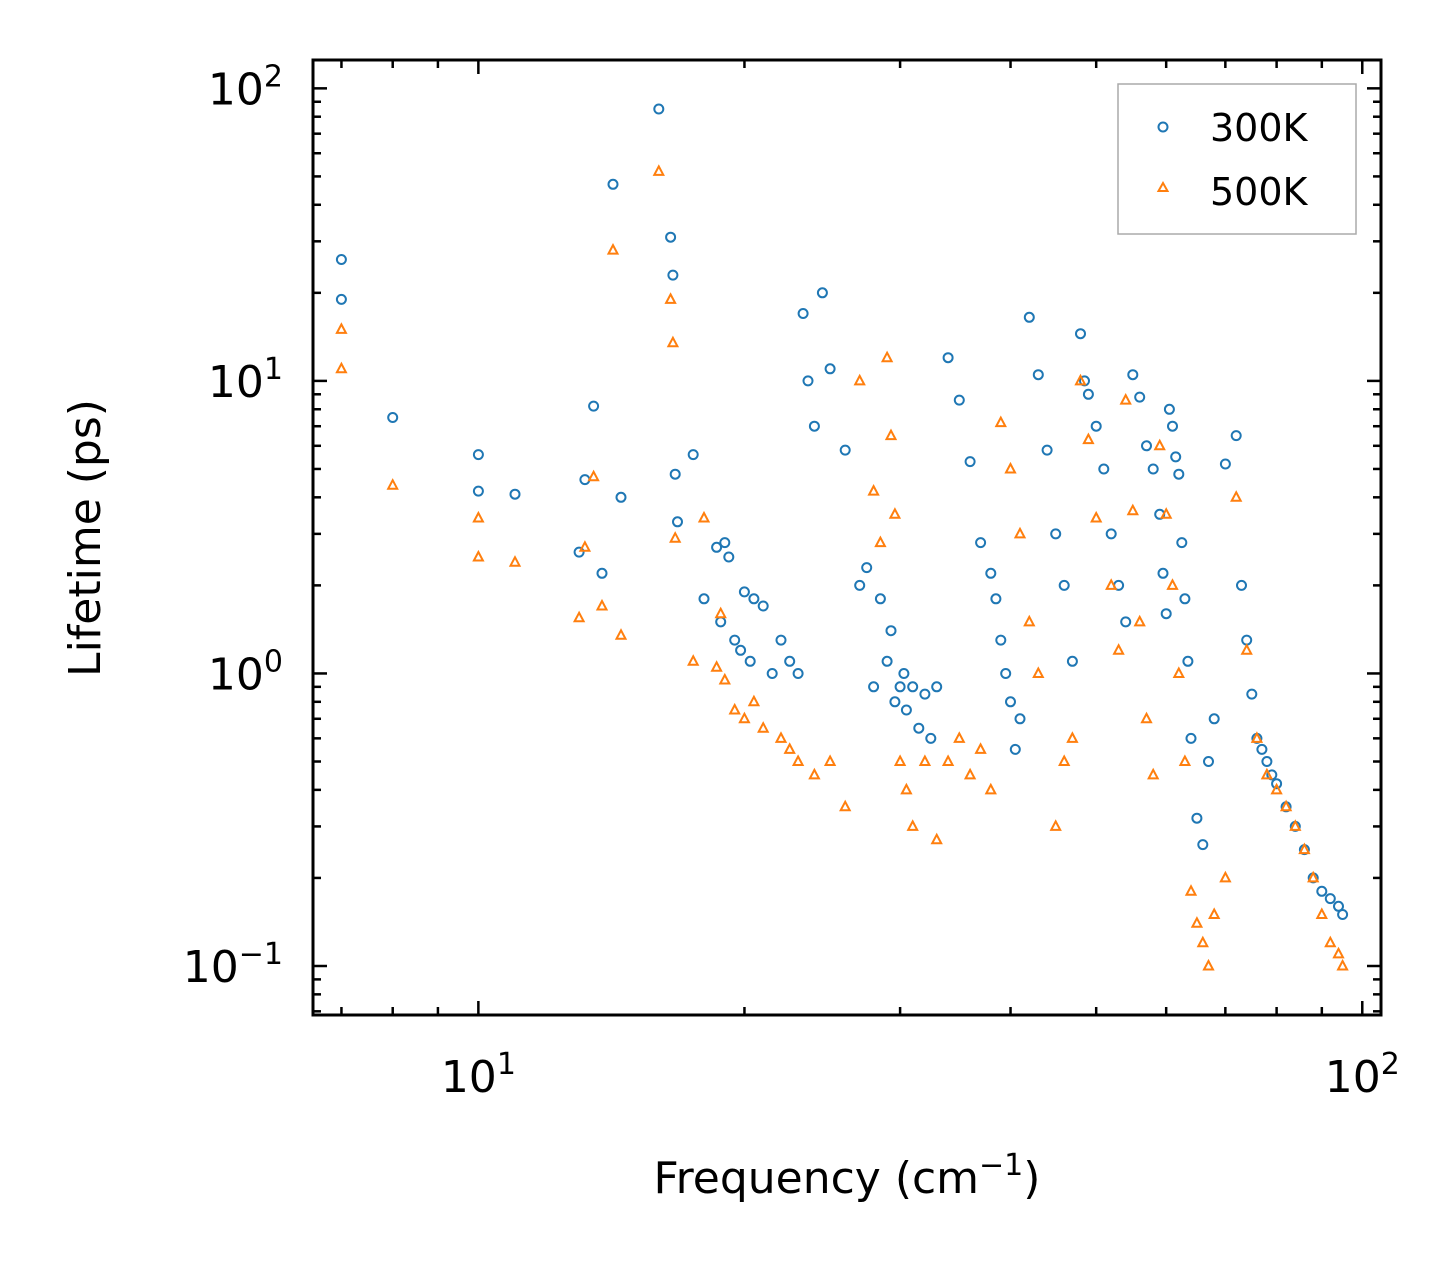  What do you see at coordinates (233, 965) in the screenshot?
I see `y-tick-label-0.1: 10⁻¹` at bounding box center [233, 965].